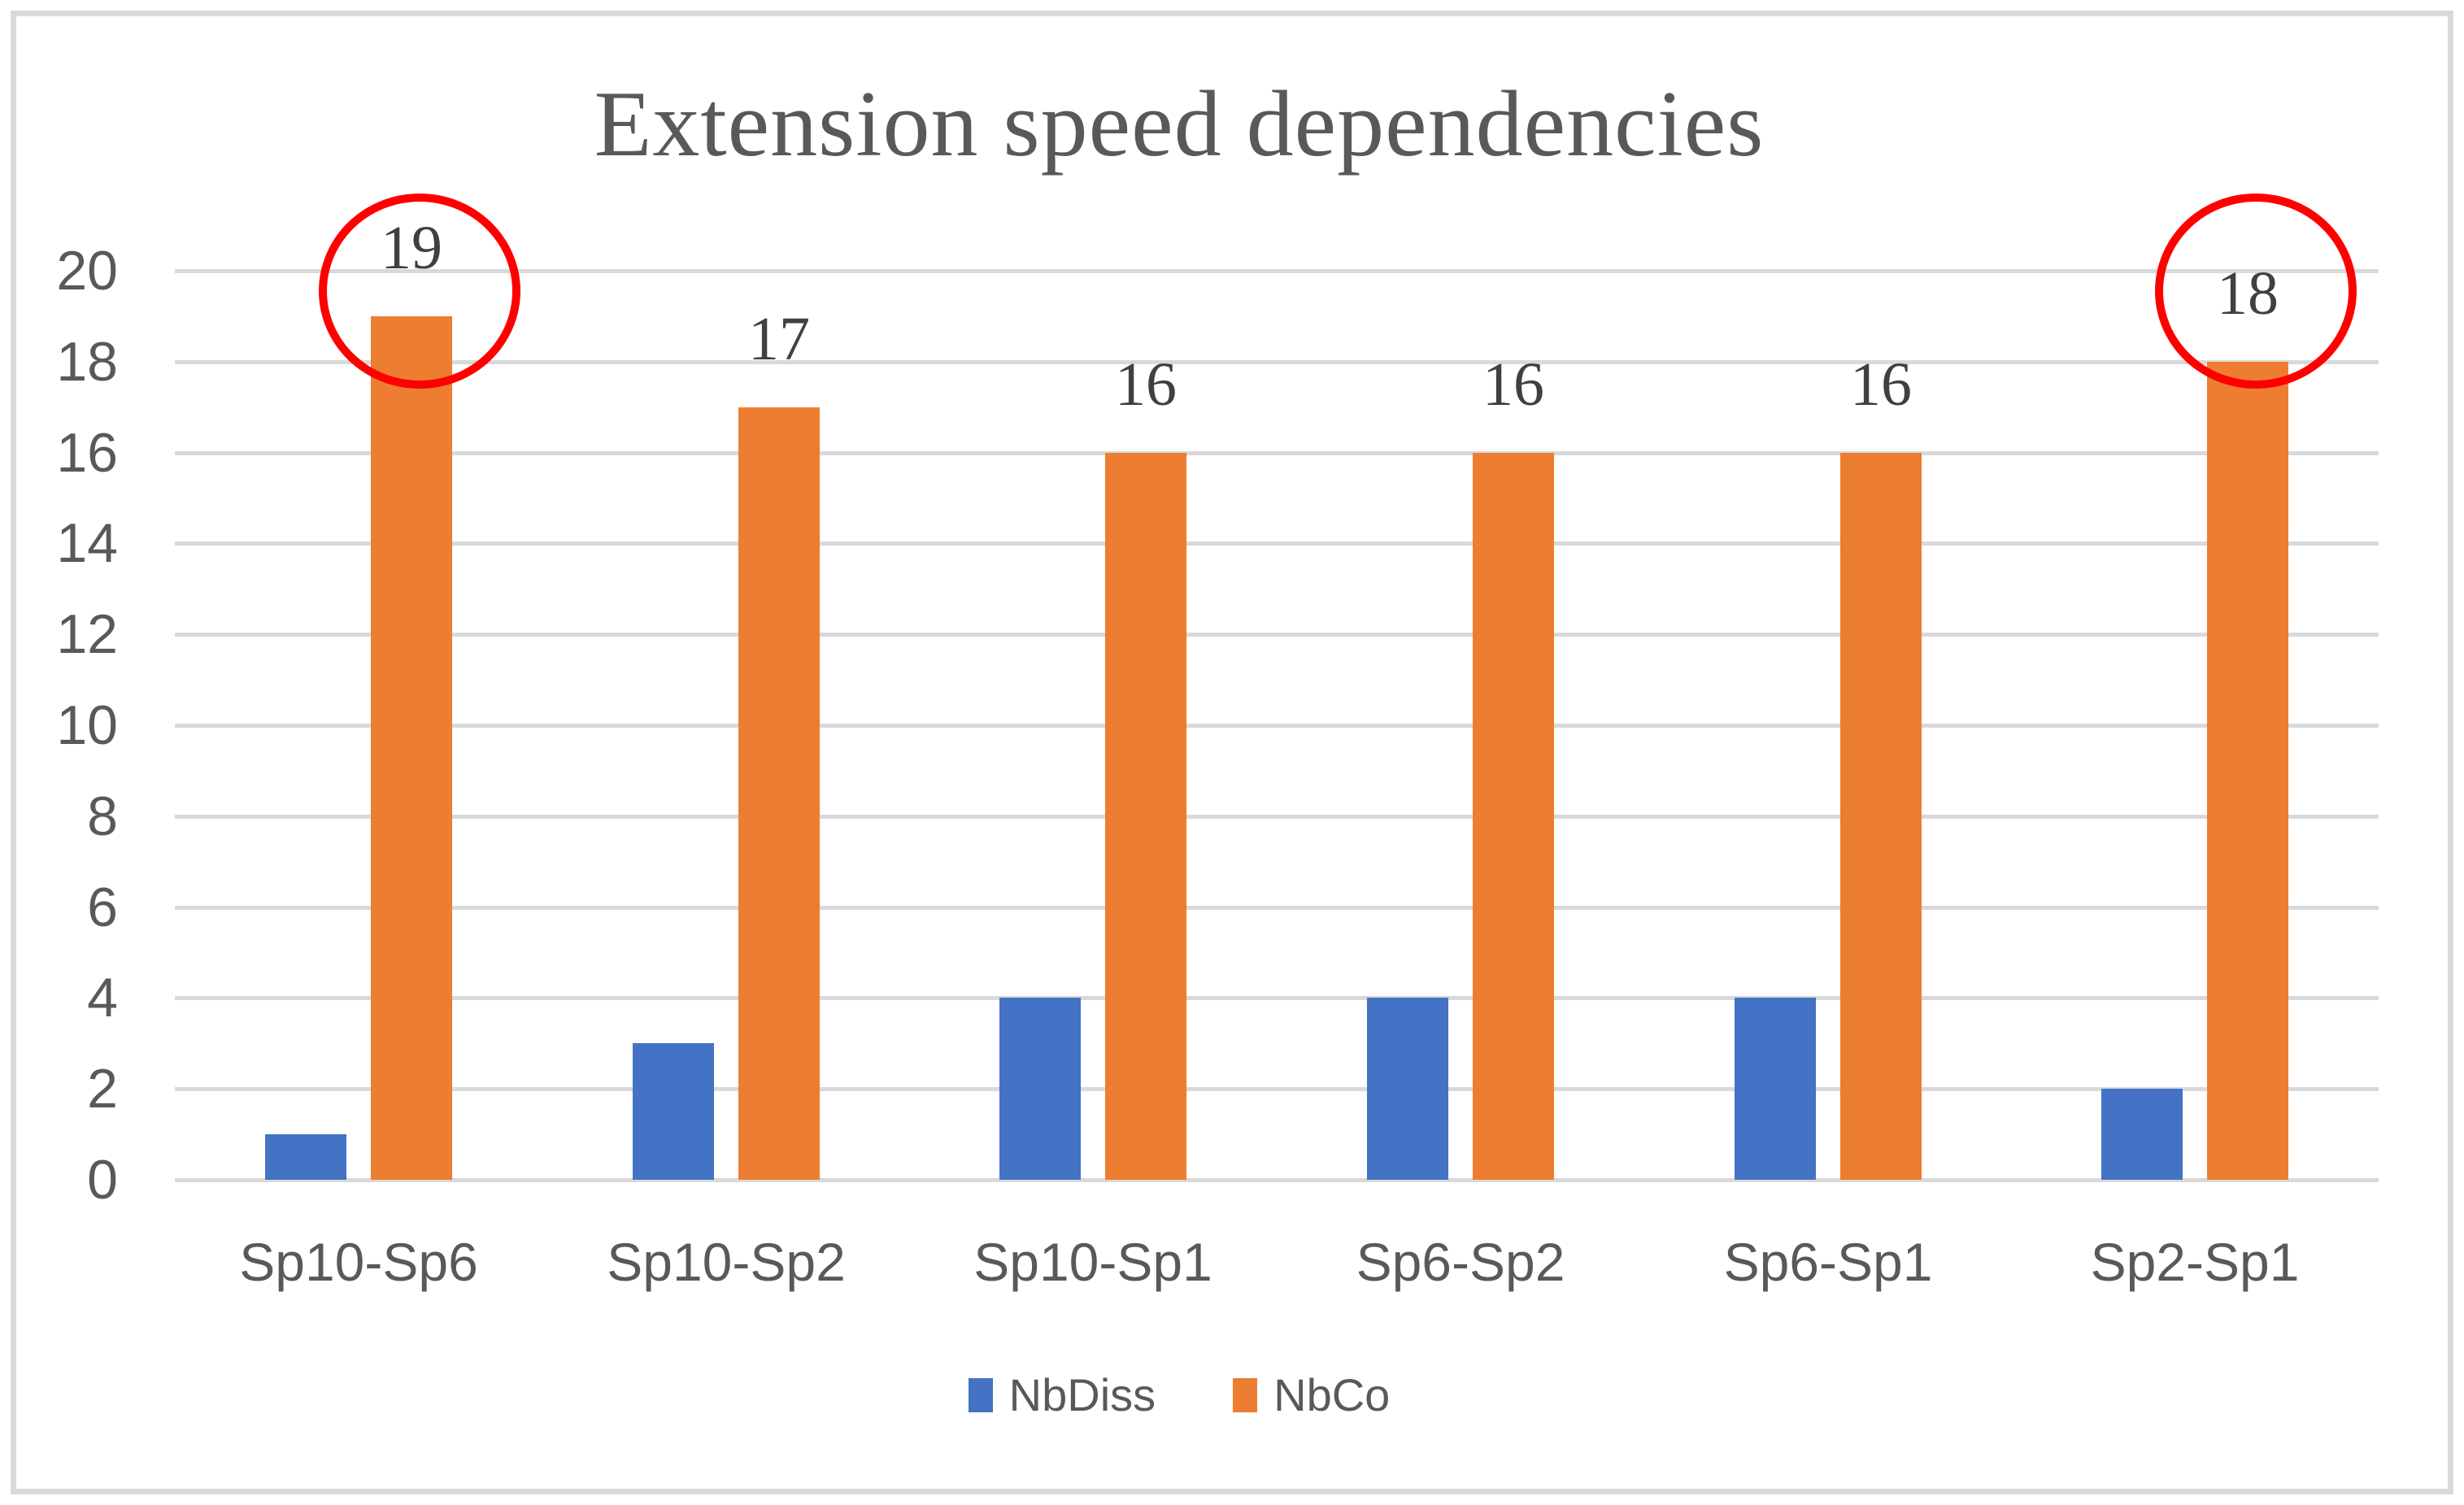  What do you see at coordinates (1205, 1396) in the screenshot?
I see `legend: NbDiss NbCo` at bounding box center [1205, 1396].